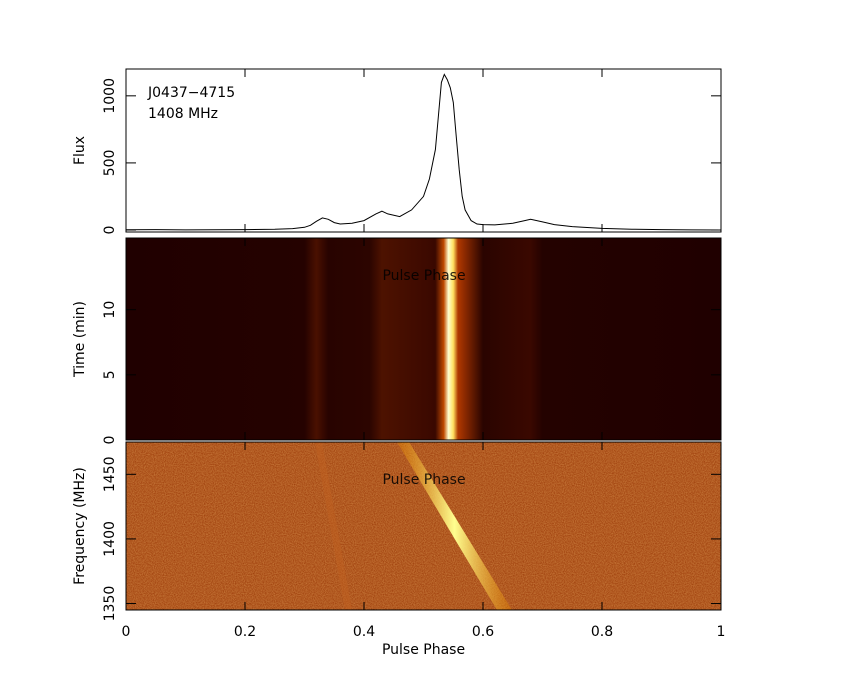 The height and width of the screenshot is (680, 850). I want to click on y-tick-label: 500, so click(110, 163).